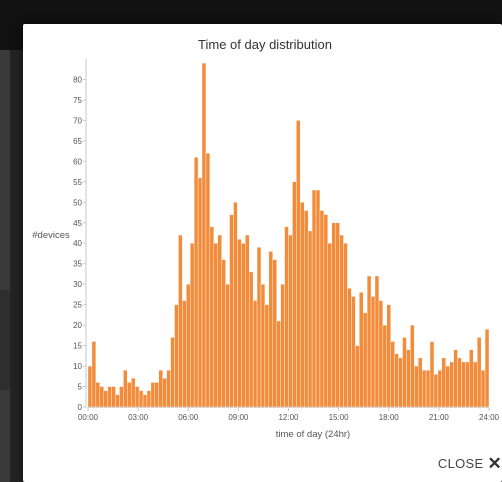  I want to click on background-sidebar-panel, so click(5, 340).